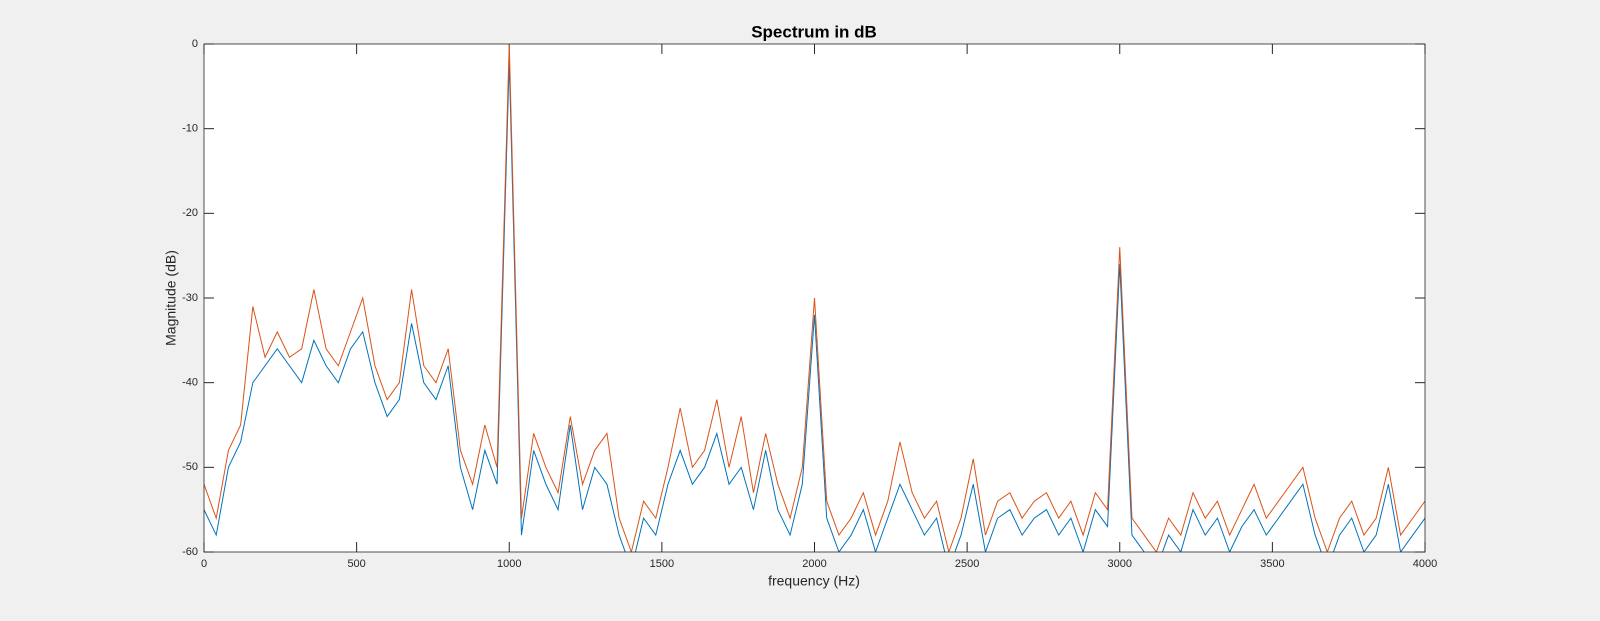 The height and width of the screenshot is (621, 1600). I want to click on x-tick-label: 1000, so click(509, 564).